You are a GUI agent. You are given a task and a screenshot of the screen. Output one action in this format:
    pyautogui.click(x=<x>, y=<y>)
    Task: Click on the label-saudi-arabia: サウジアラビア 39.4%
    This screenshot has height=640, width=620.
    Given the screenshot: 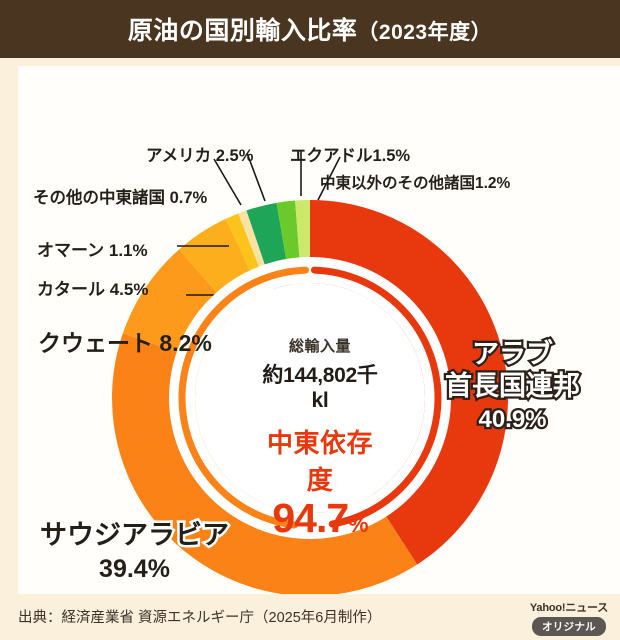 What is the action you would take?
    pyautogui.click(x=134, y=551)
    